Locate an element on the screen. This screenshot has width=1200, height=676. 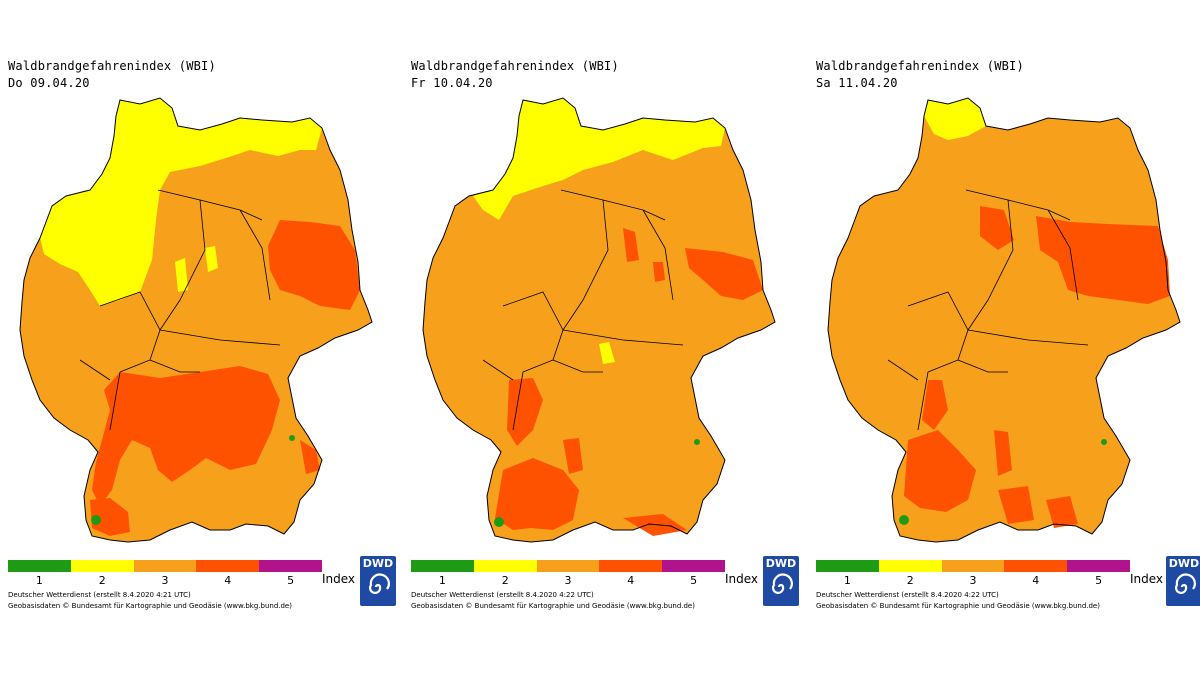
map-date: Fr 10.04.20 is located at coordinates (452, 83).